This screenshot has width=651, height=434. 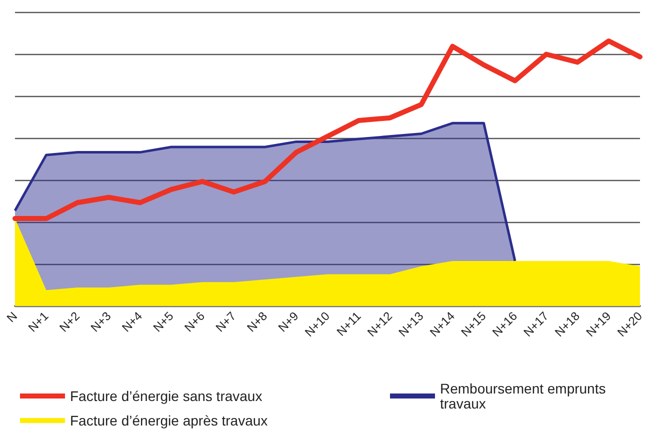 I want to click on x-tick-label: N, so click(x=12, y=317).